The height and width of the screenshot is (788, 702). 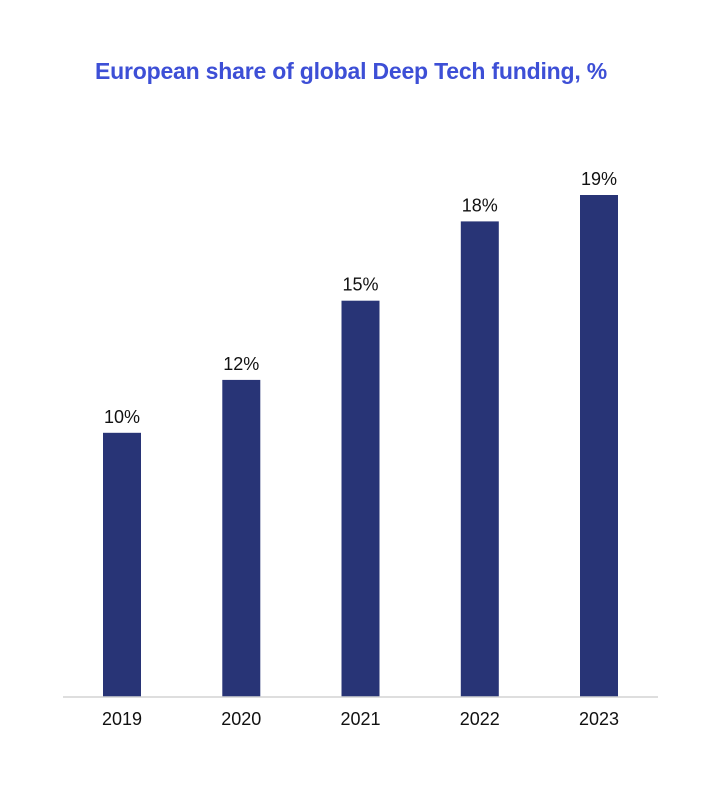 What do you see at coordinates (241, 719) in the screenshot?
I see `x-tick-label-2020: 2020` at bounding box center [241, 719].